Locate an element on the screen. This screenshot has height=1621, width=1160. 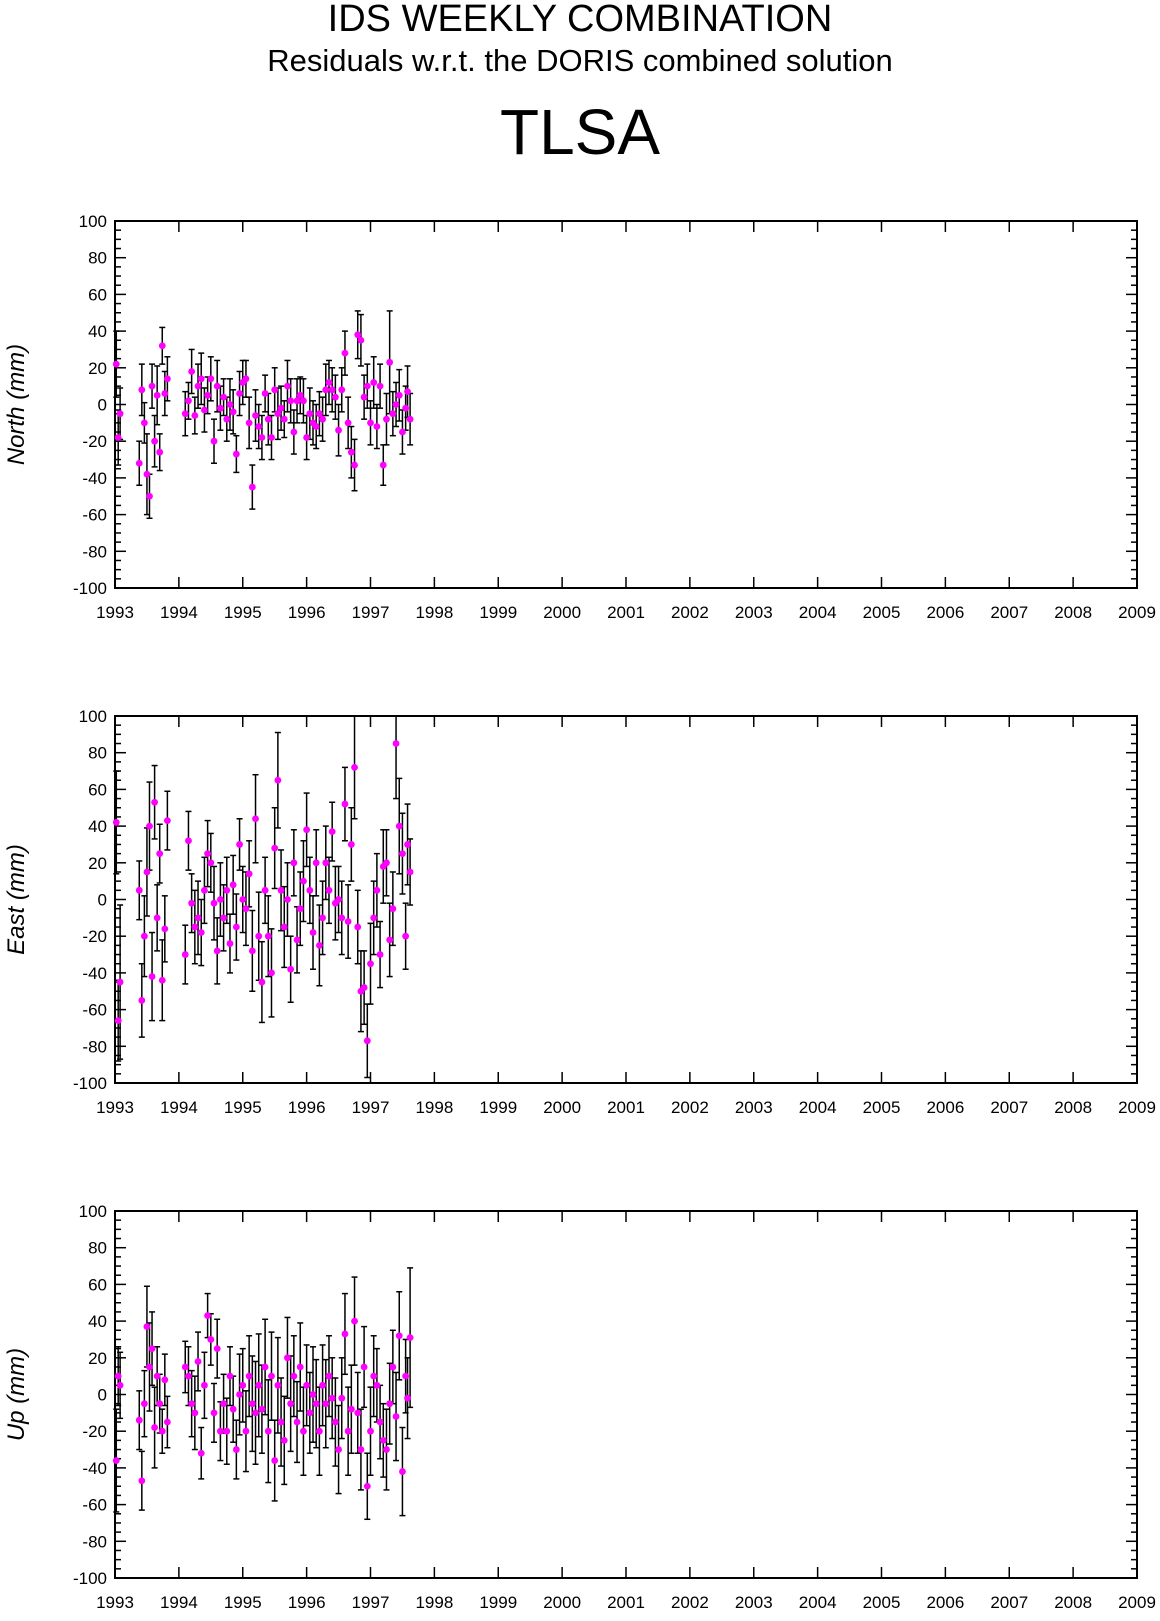
x-tick-label: 1993 is located at coordinates (115, 1107).